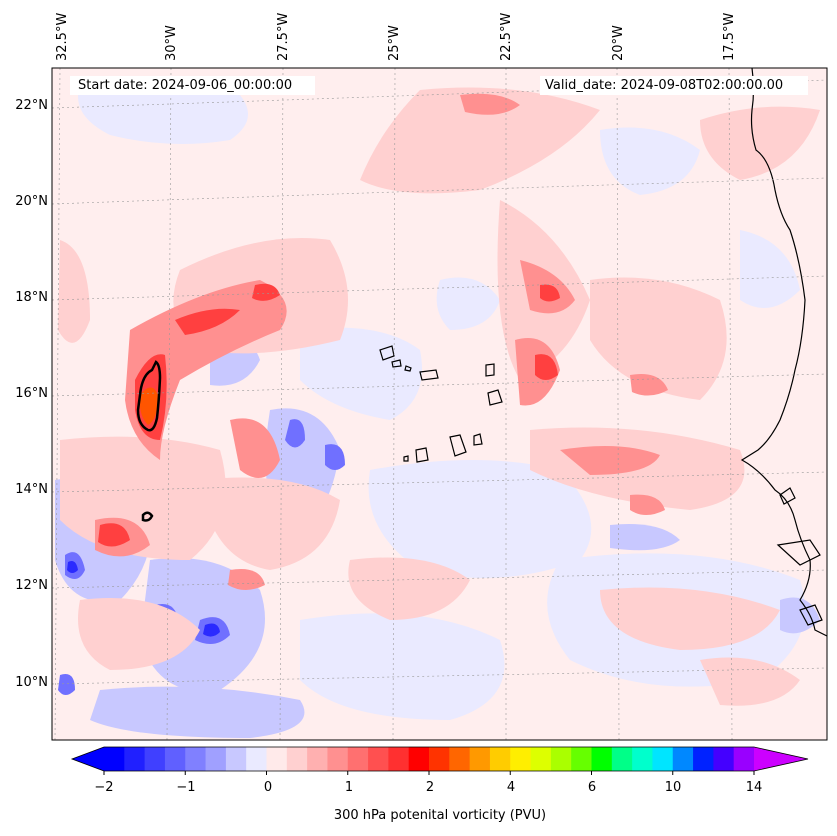 The width and height of the screenshot is (837, 836). Describe the element at coordinates (149, 441) in the screenshot. I see `pv-2-contour` at that location.